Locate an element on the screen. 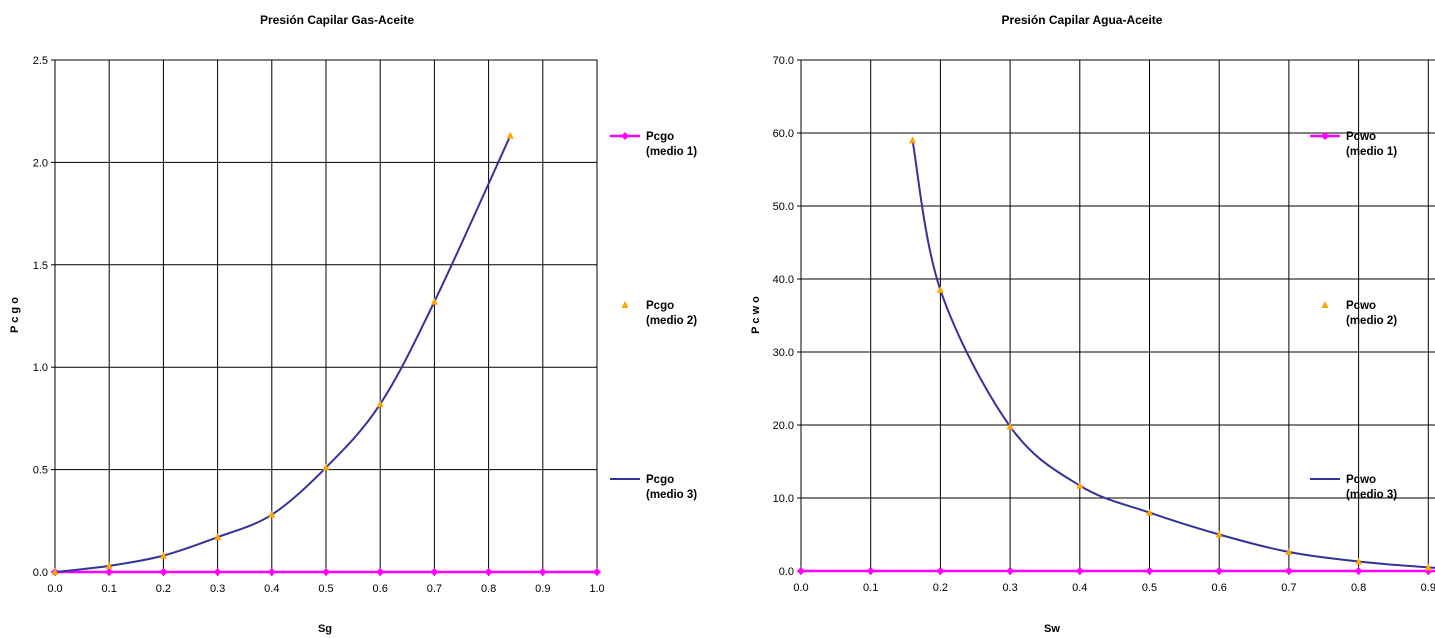 The image size is (1435, 638). y-tick-label: 0.5 is located at coordinates (40, 471).